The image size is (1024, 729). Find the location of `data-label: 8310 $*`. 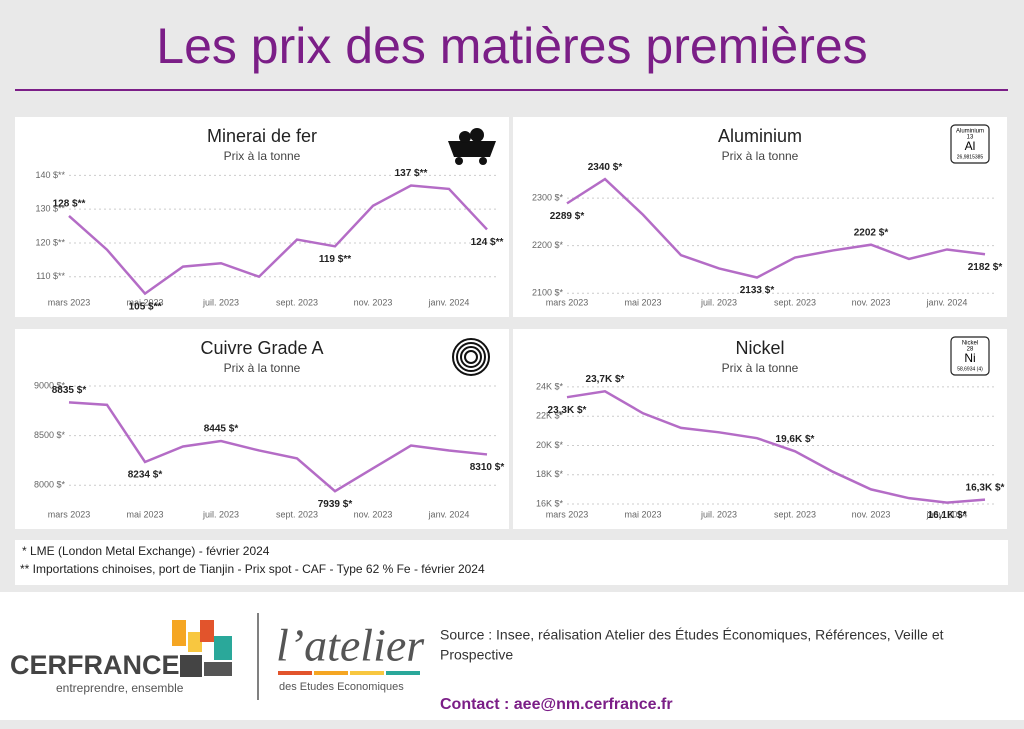

data-label: 8310 $* is located at coordinates (487, 467).